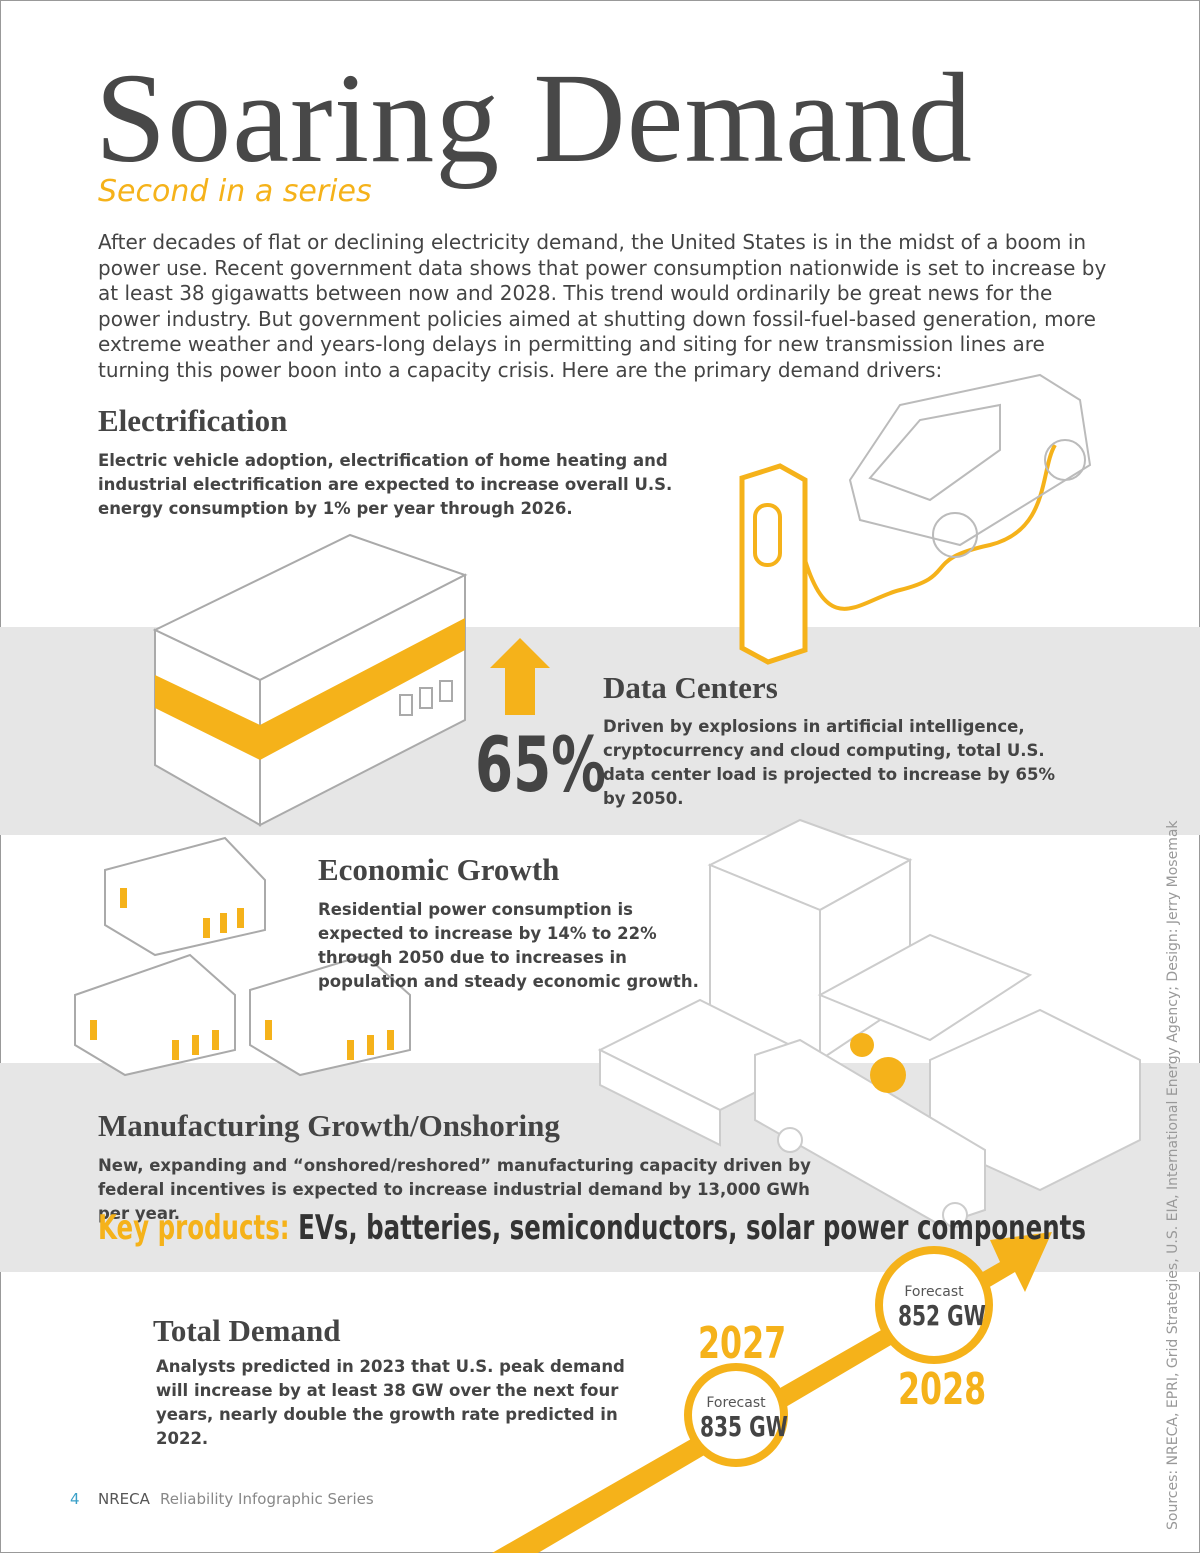 This screenshot has height=1553, width=1200. Describe the element at coordinates (942, 1315) in the screenshot. I see `value: 852 GW` at that location.